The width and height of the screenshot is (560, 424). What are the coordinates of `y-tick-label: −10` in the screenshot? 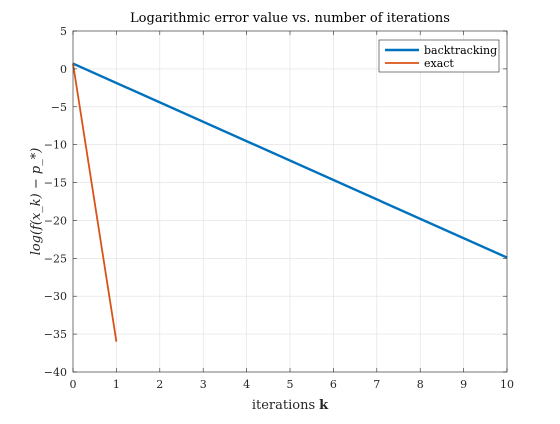 It's located at (55, 145).